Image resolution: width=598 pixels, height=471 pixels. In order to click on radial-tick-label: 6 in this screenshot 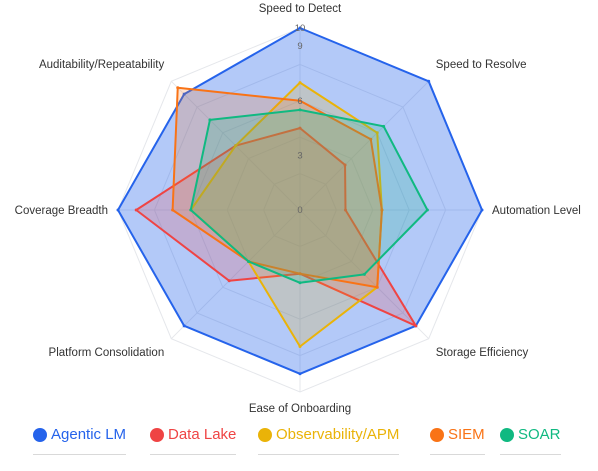, I will do `click(299, 101)`.